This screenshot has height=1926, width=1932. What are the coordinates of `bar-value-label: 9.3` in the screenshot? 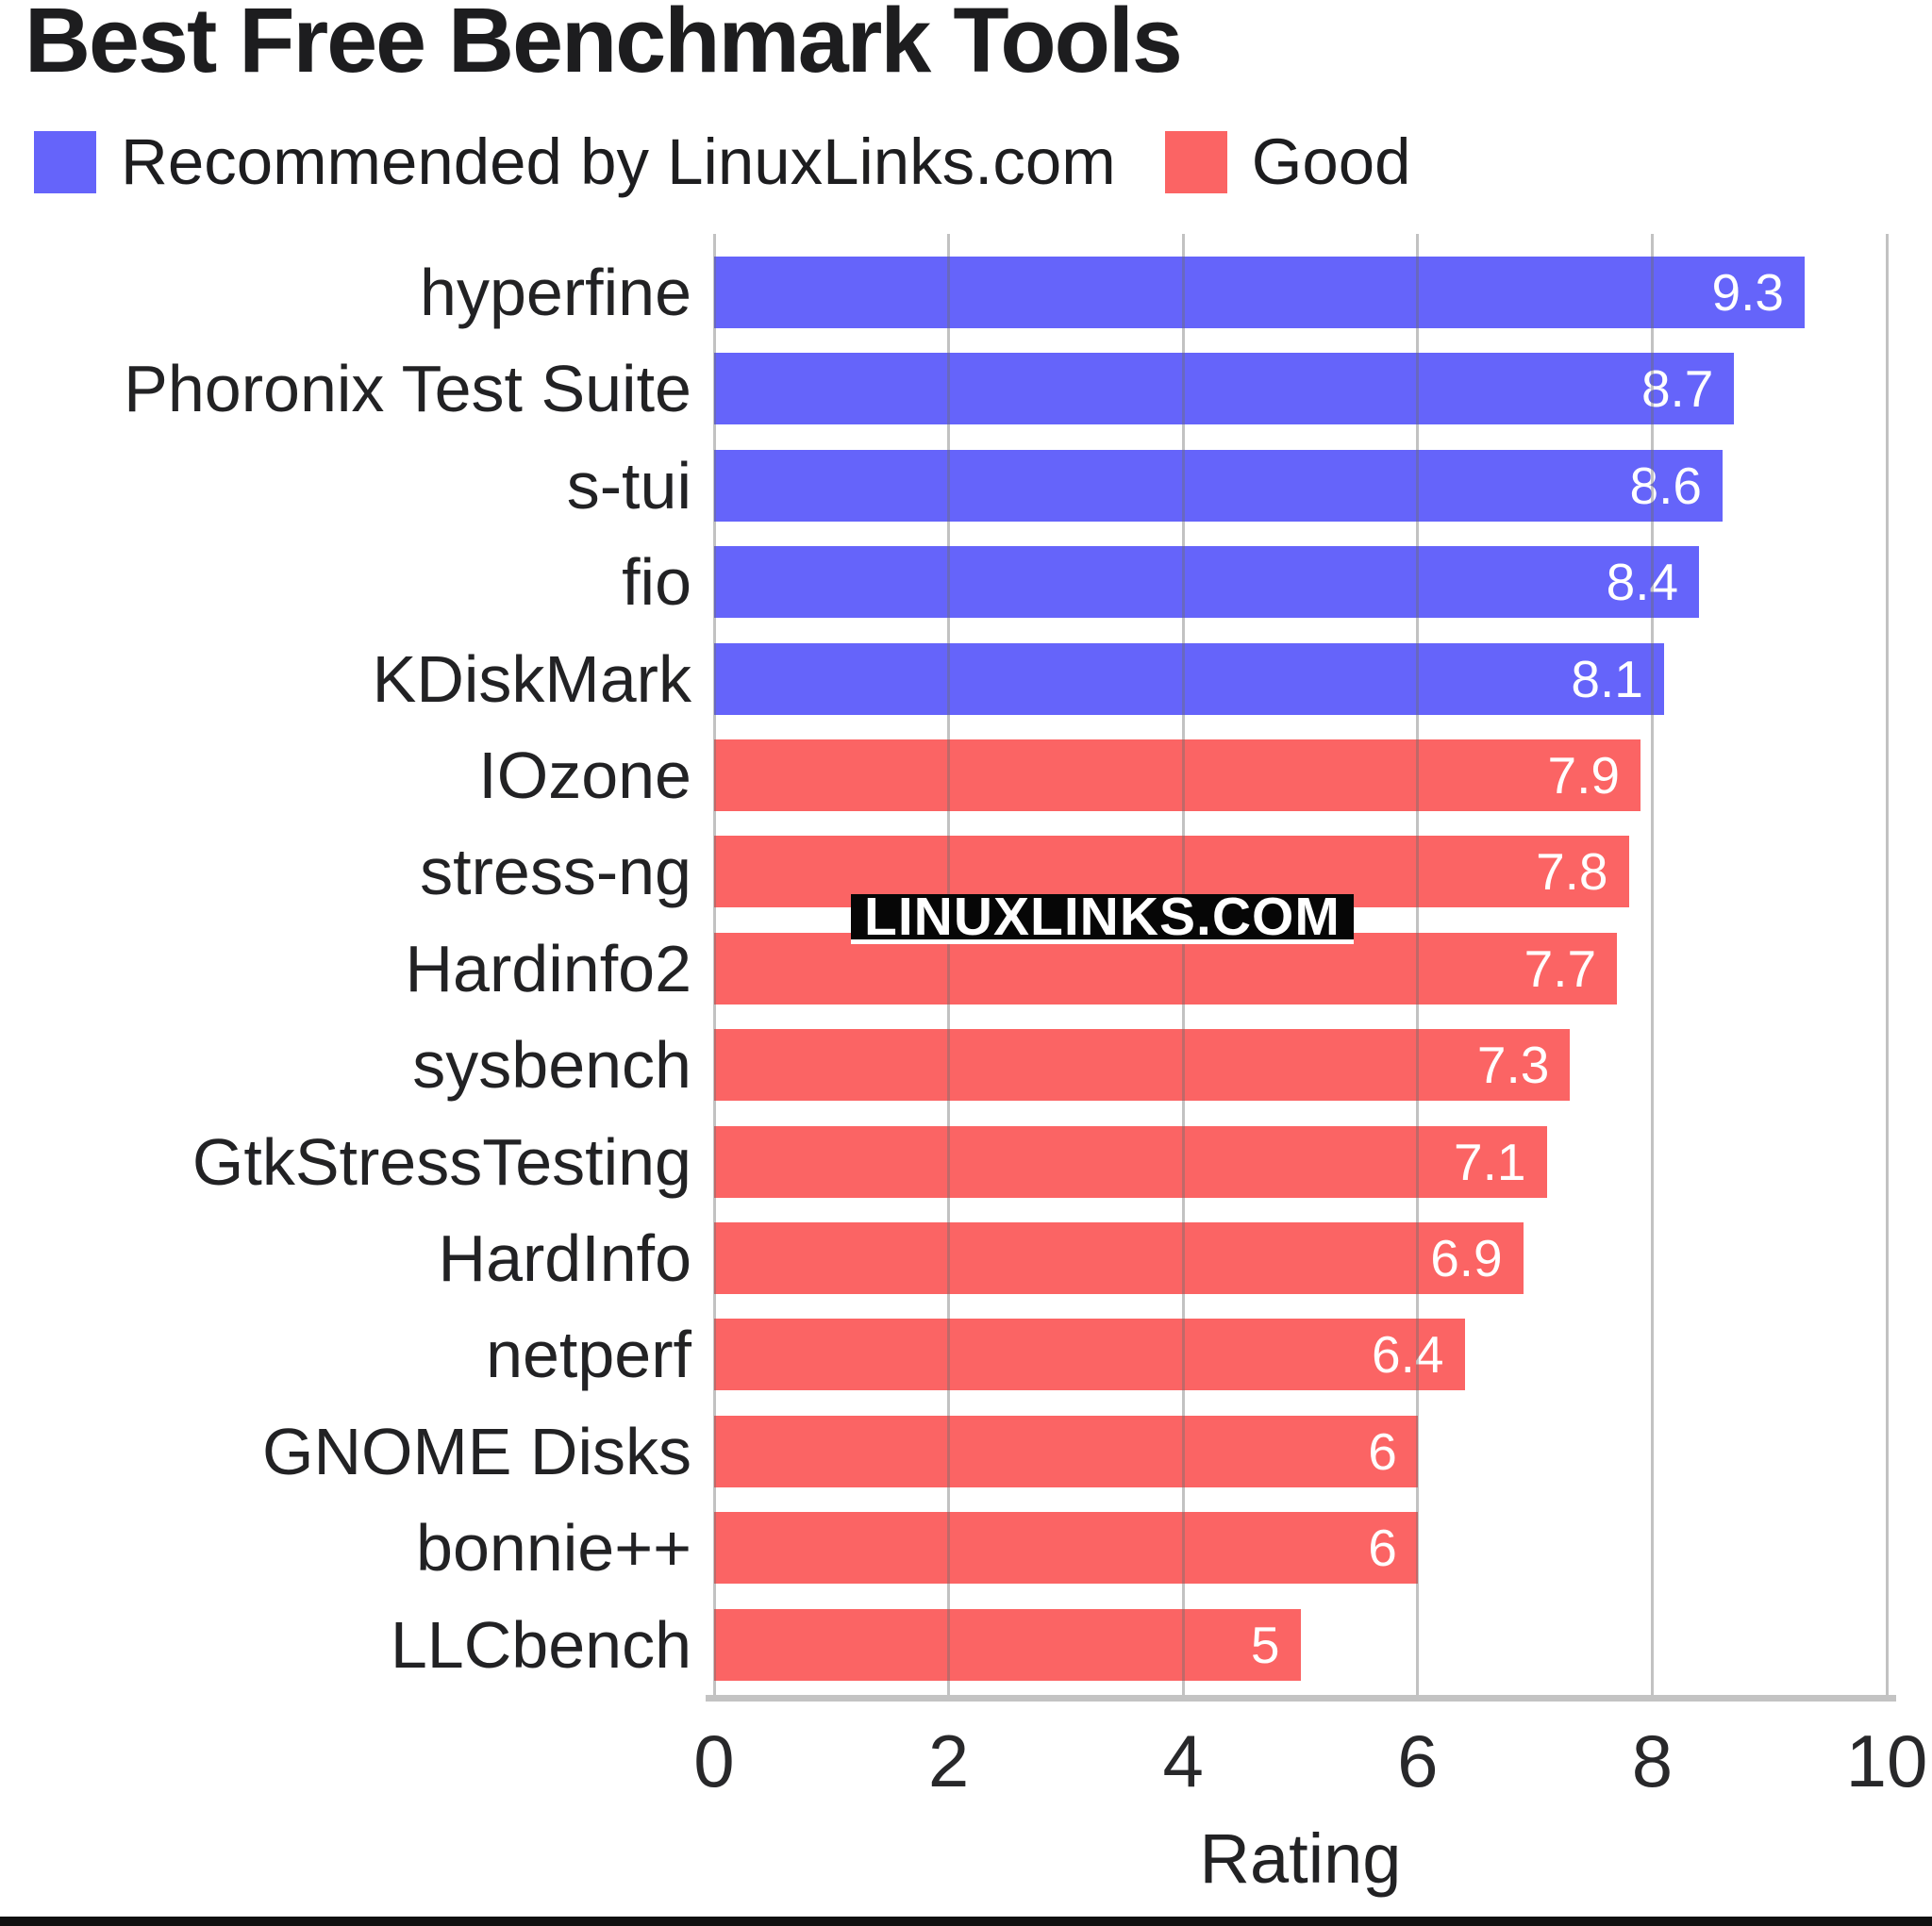 It's located at (1748, 293).